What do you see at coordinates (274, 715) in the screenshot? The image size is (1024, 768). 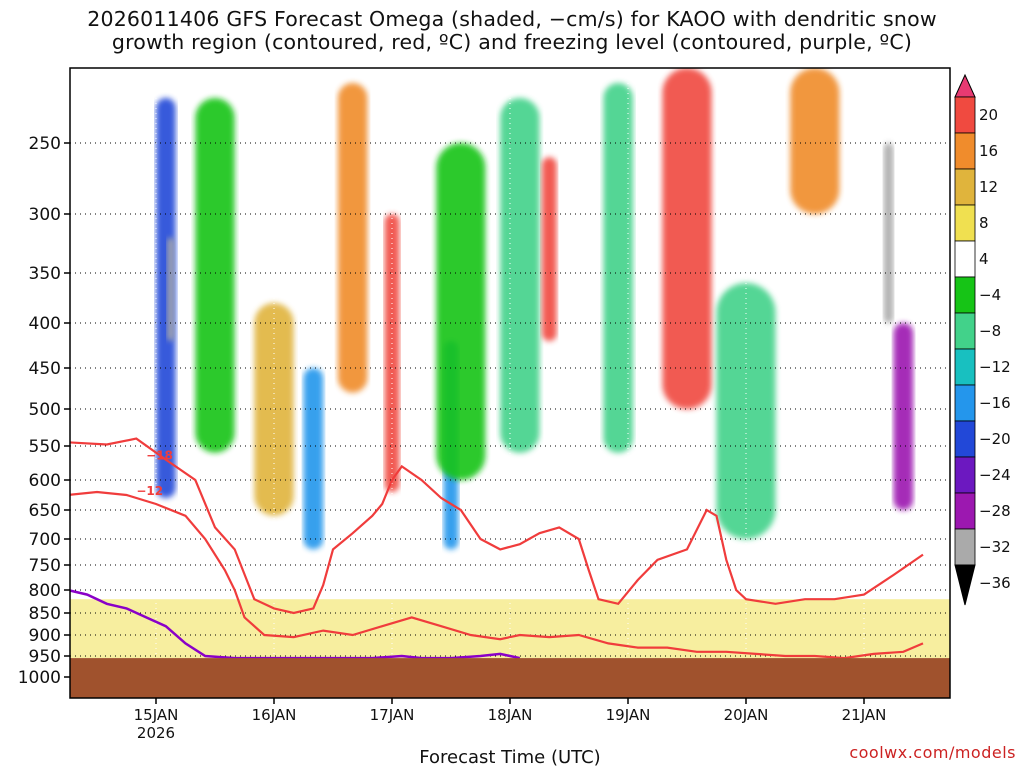 I see `x-tick-label-16JAN: 16JAN` at bounding box center [274, 715].